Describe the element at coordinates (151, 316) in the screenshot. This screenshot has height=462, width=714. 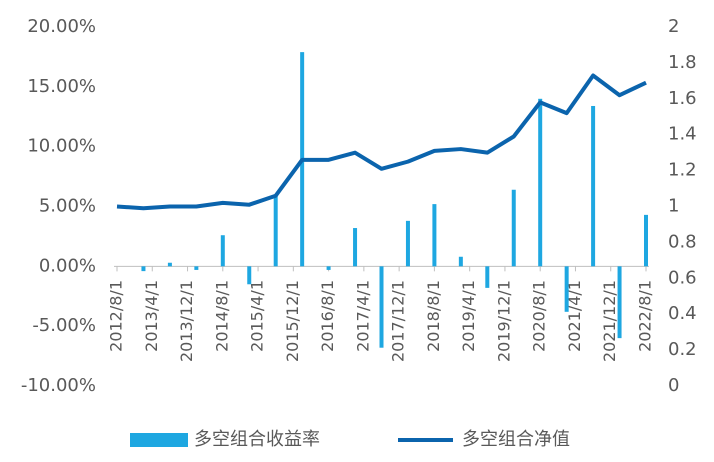
I see `x-tick-label: 2013/4/1` at that location.